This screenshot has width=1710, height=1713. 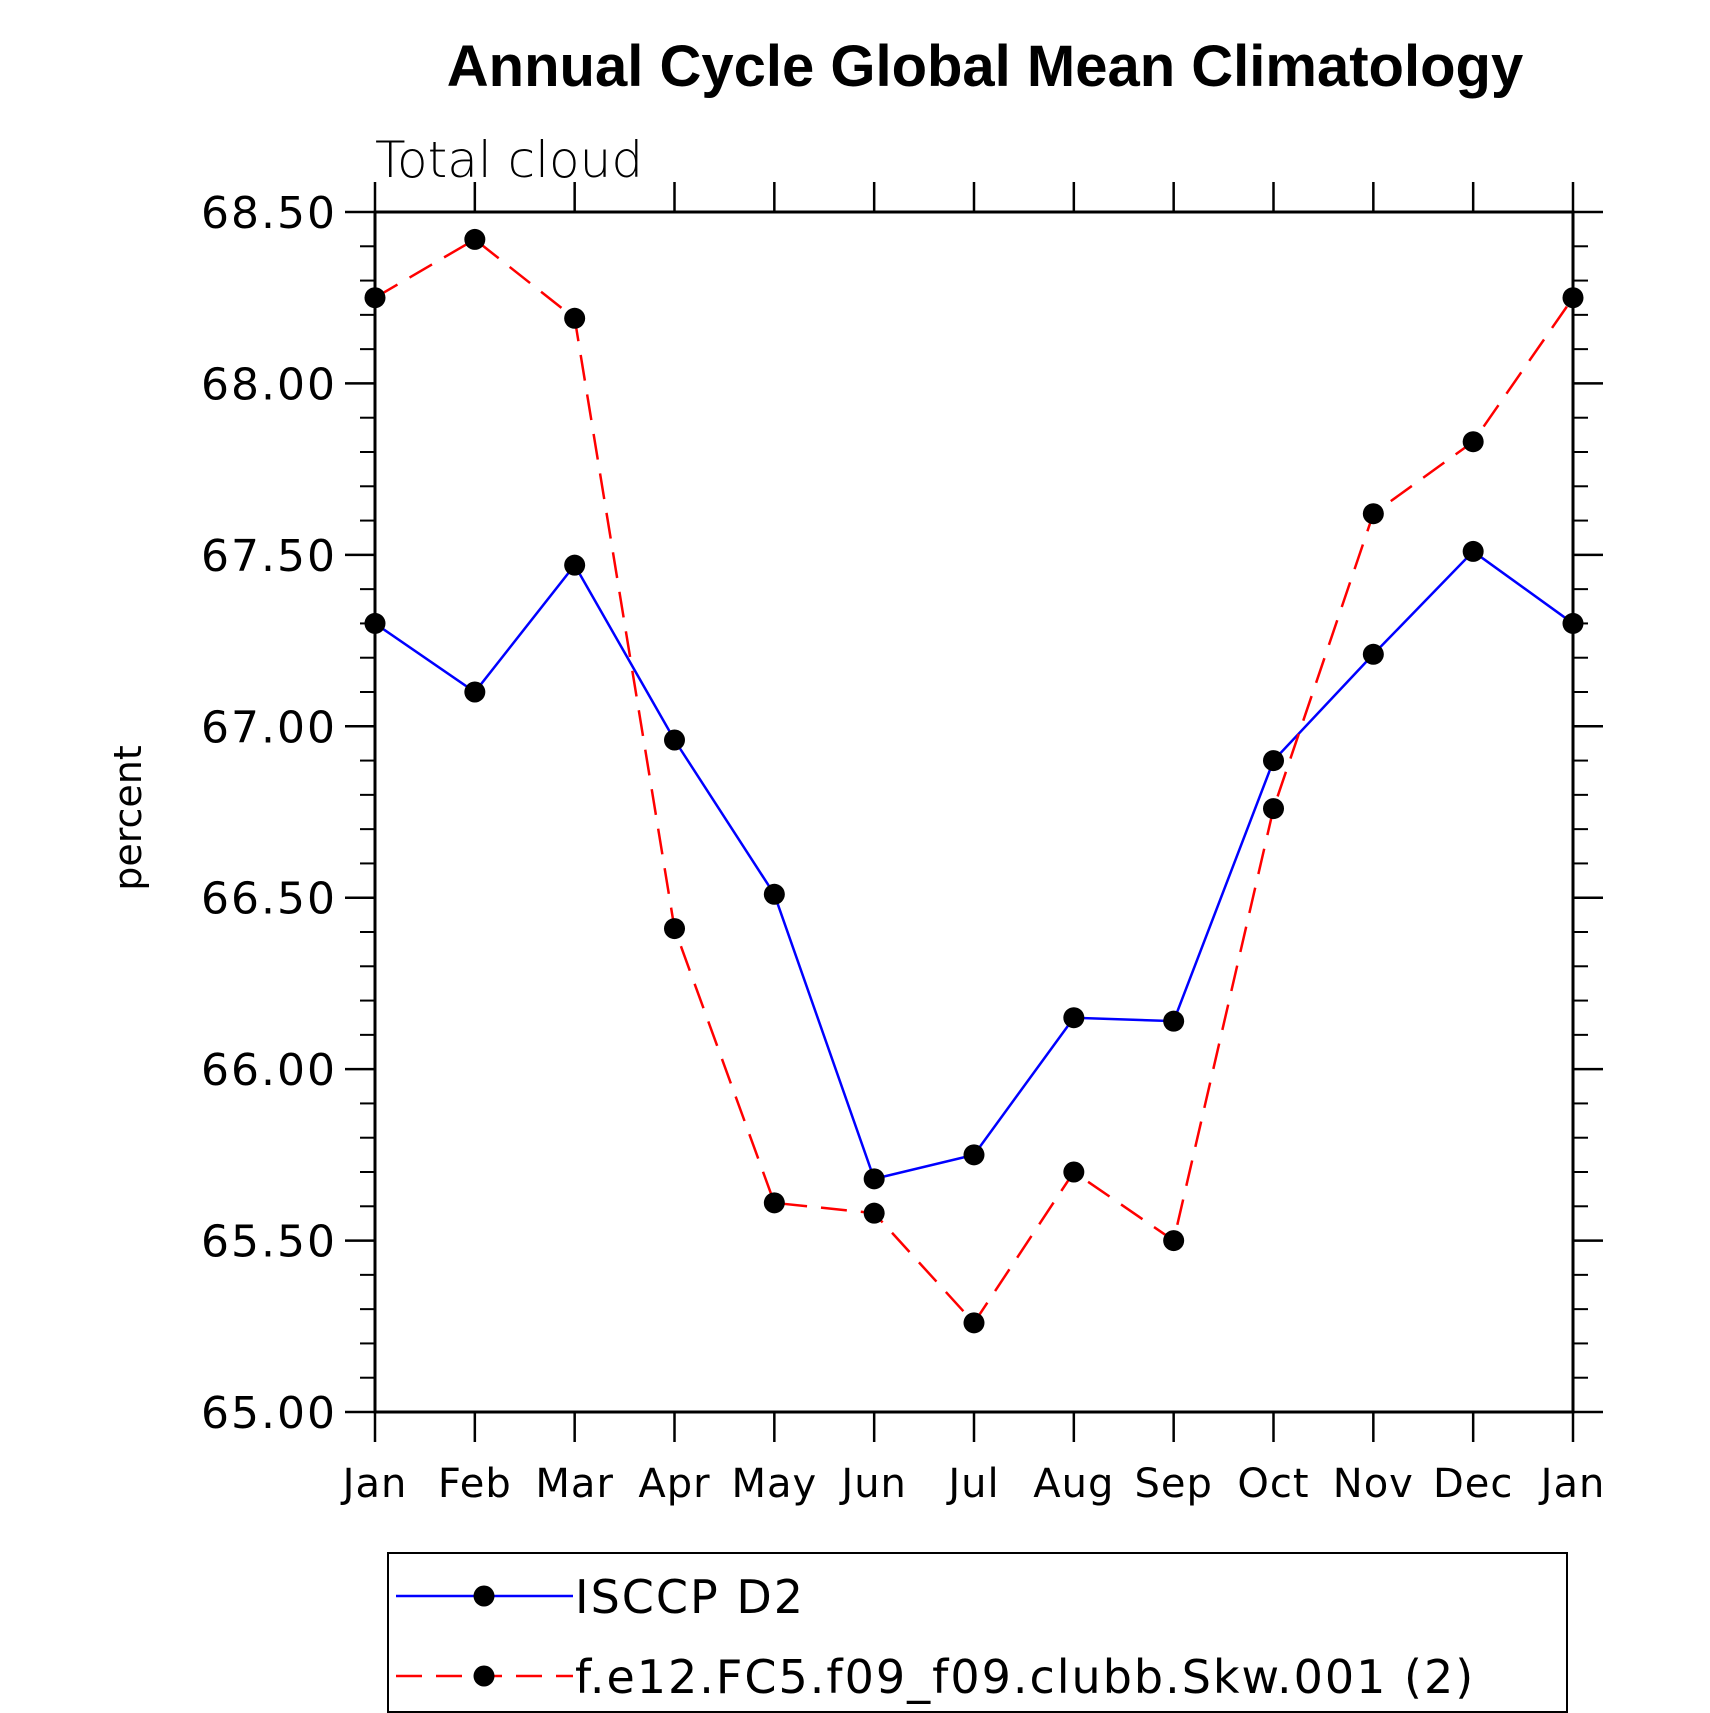 I want to click on y-tick-label: 68.50, so click(x=269, y=213).